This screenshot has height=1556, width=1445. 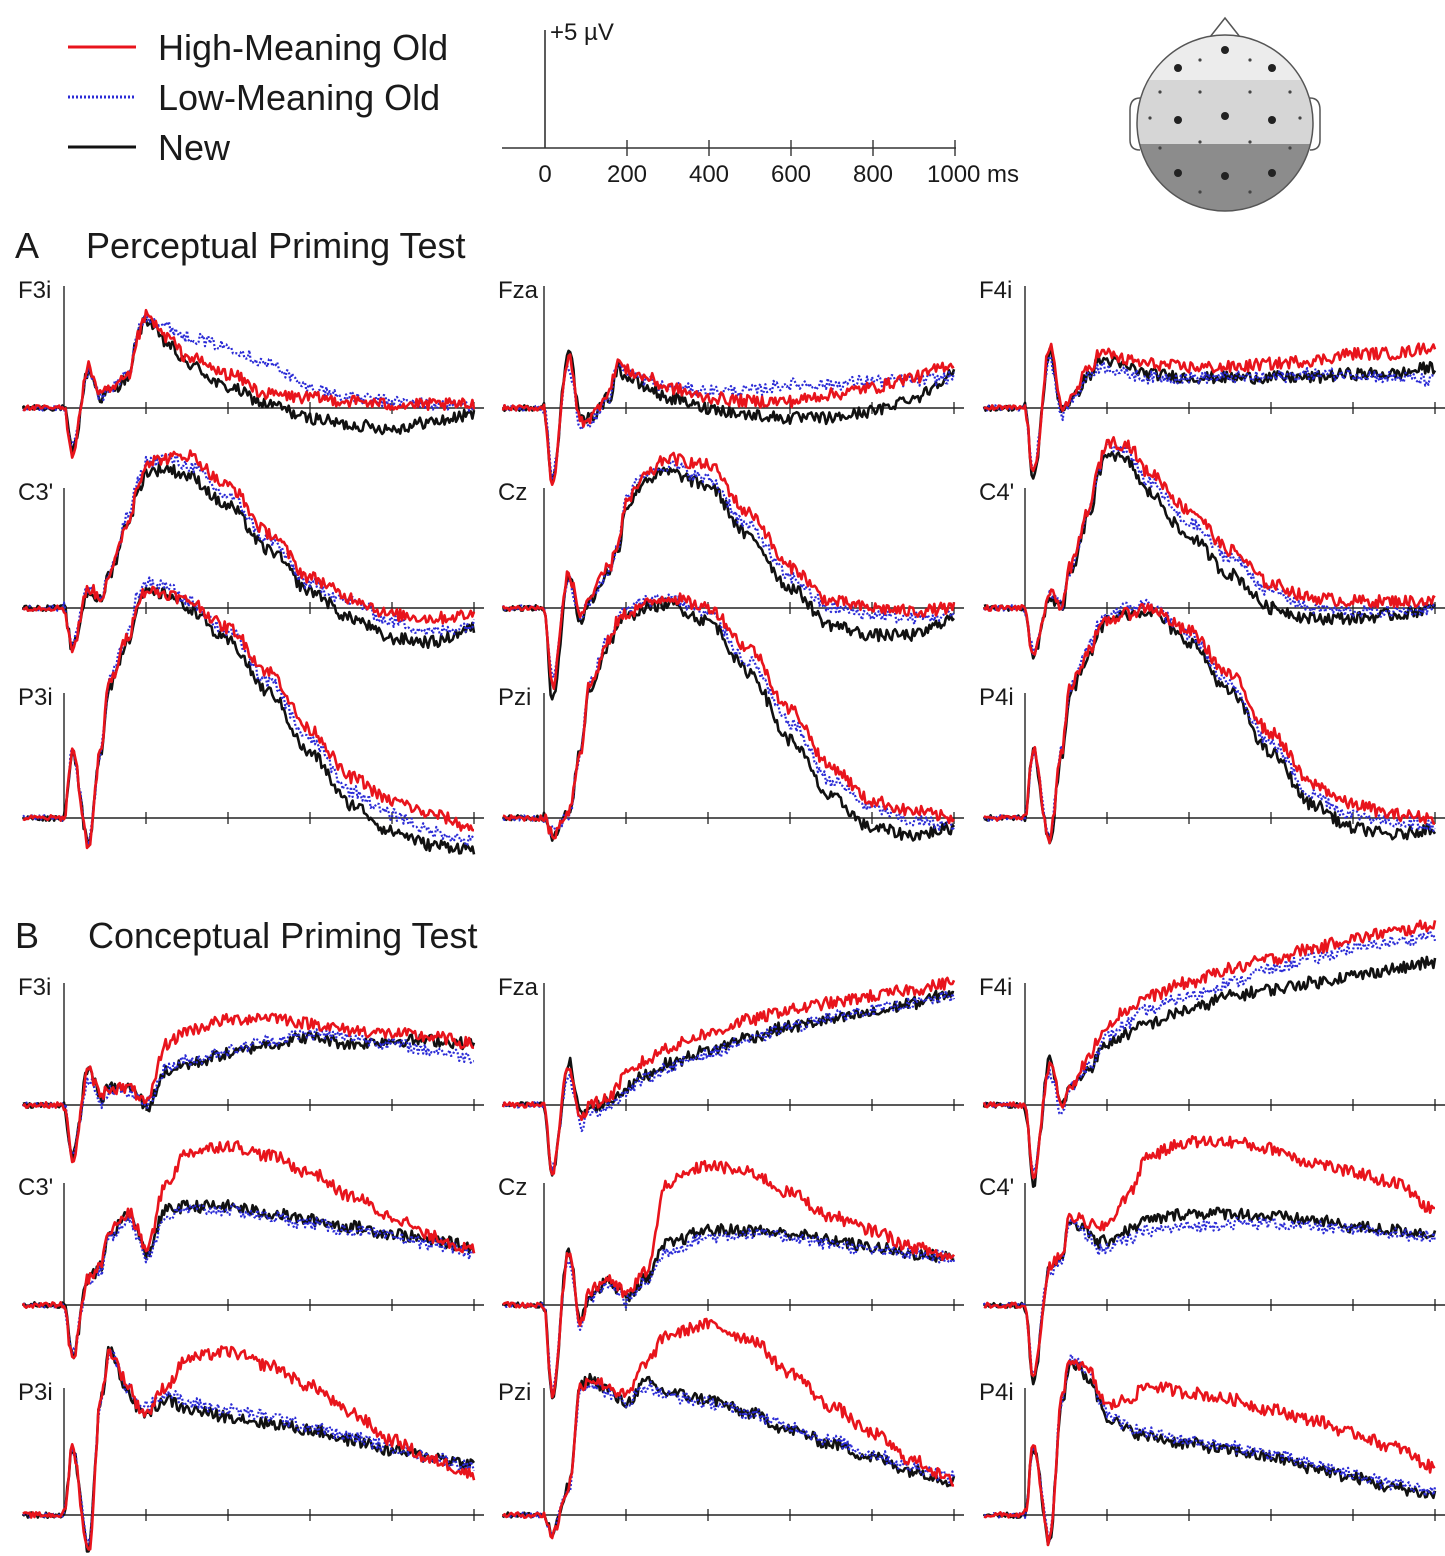 I want to click on head-outline, so click(x=1225, y=123).